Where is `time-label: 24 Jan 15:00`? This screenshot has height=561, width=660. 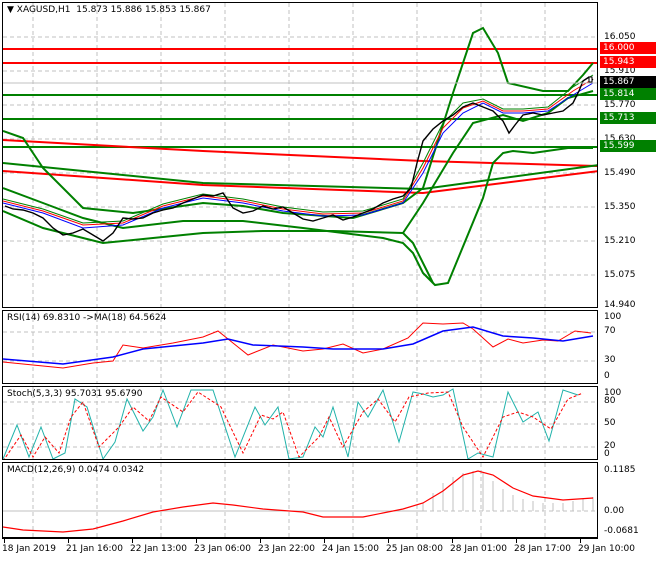
time-label: 24 Jan 15:00 is located at coordinates (350, 549).